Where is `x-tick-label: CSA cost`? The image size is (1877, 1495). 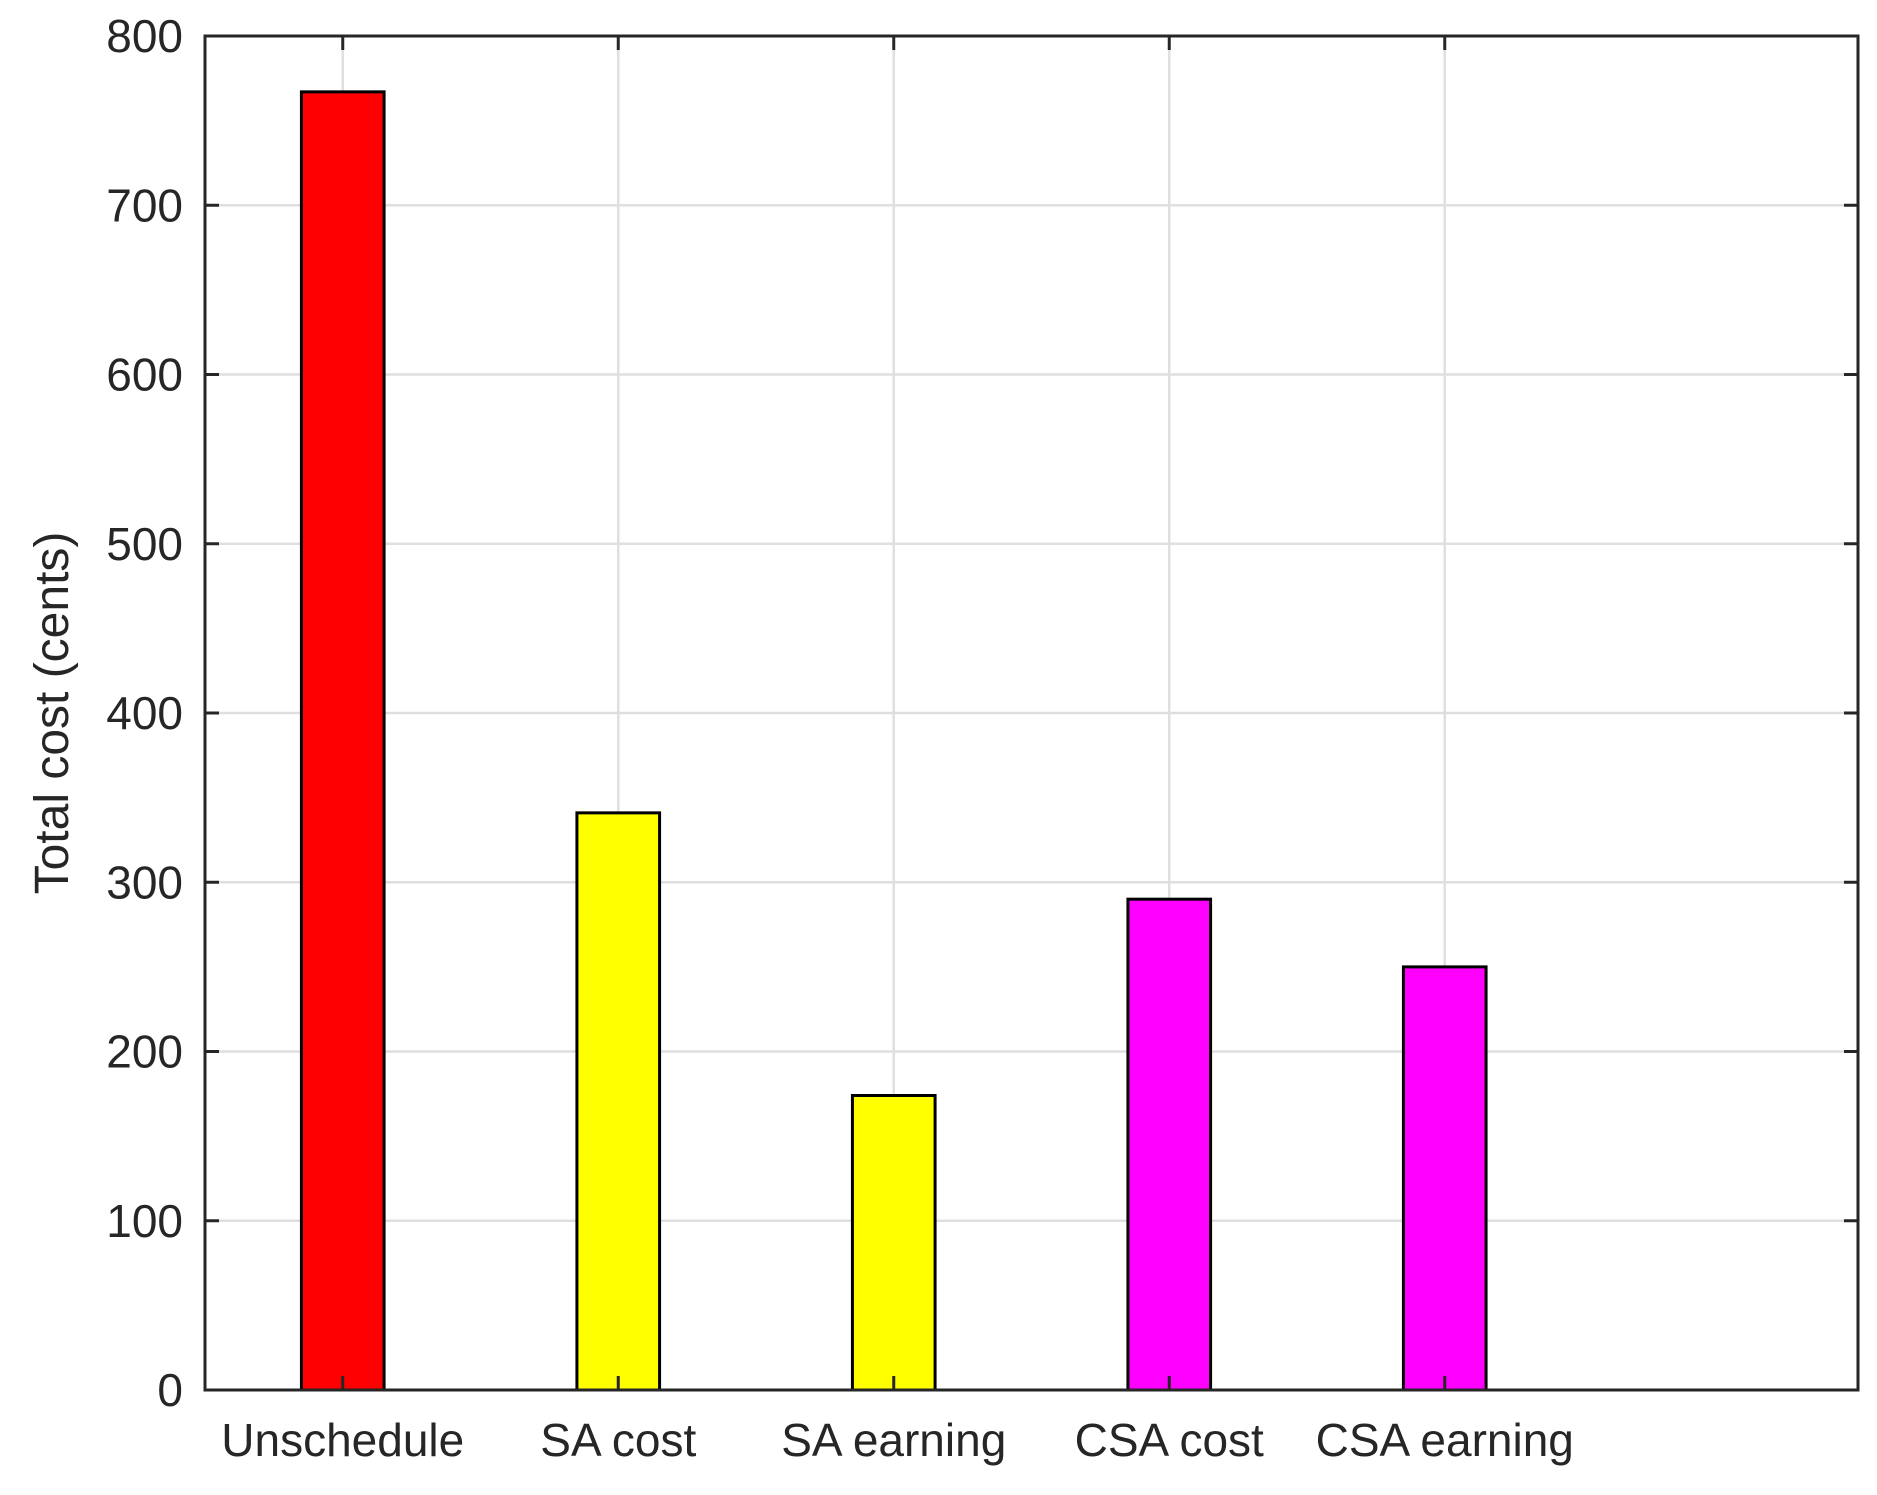 x-tick-label: CSA cost is located at coordinates (1169, 1440).